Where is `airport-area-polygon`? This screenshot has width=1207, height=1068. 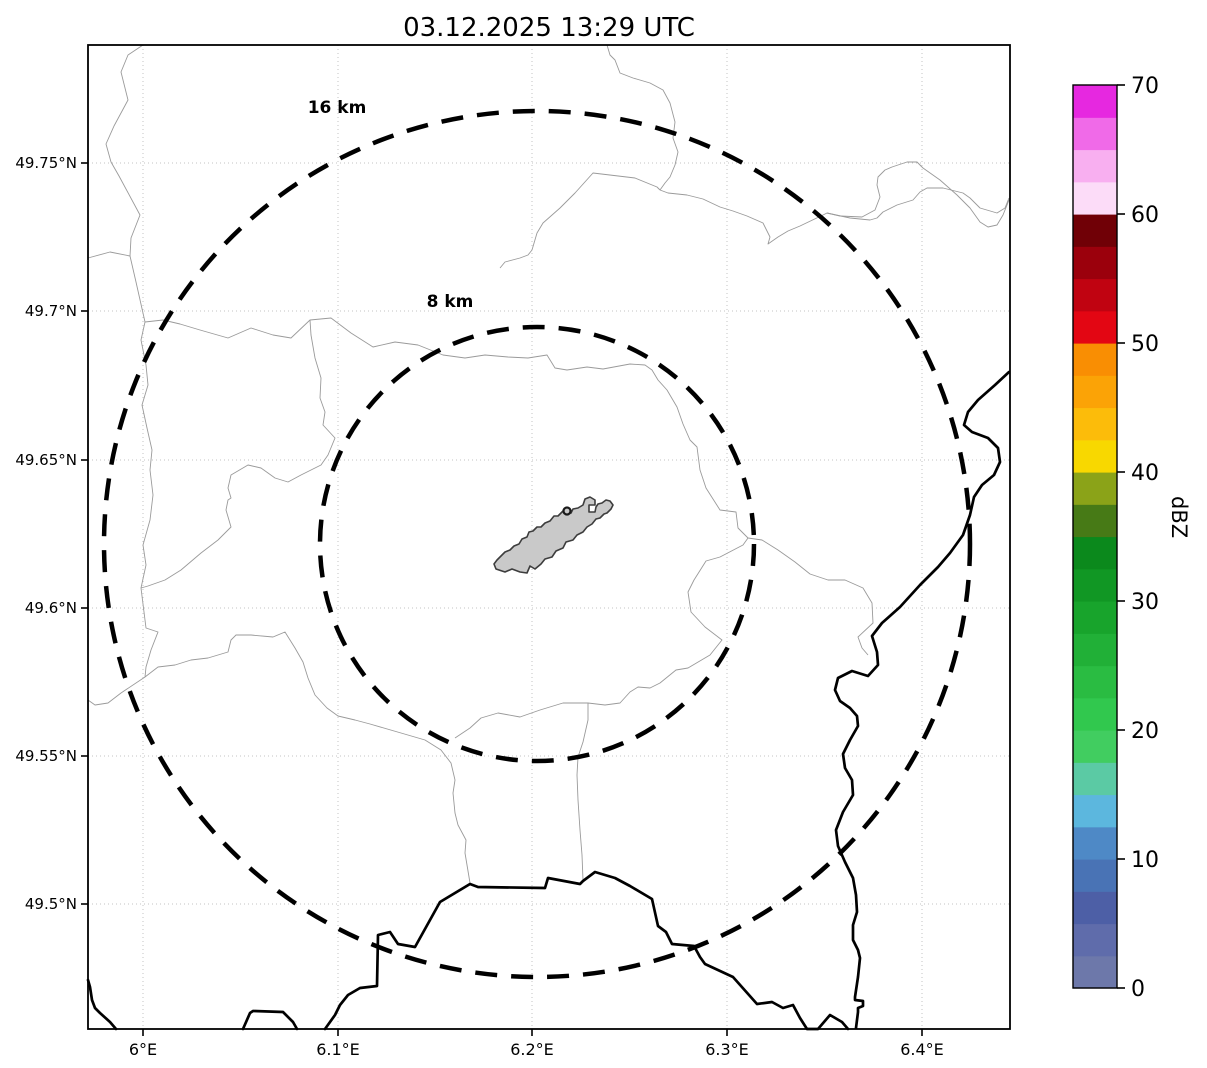 airport-area-polygon is located at coordinates (553, 535).